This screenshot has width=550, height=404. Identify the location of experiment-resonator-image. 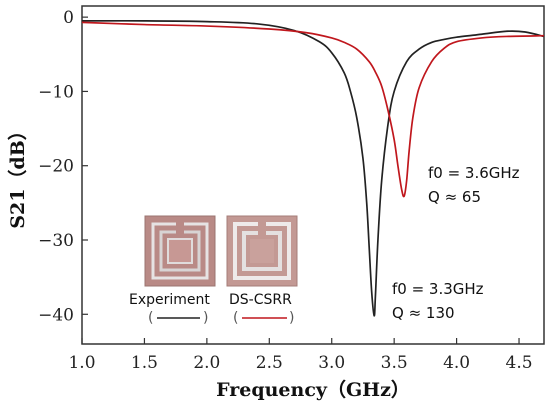
(180, 251).